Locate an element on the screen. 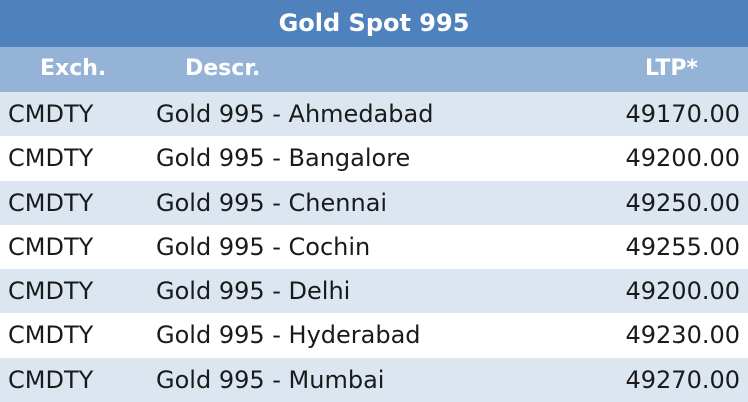 The image size is (748, 402). table-cell: 49250.00 is located at coordinates (682, 202).